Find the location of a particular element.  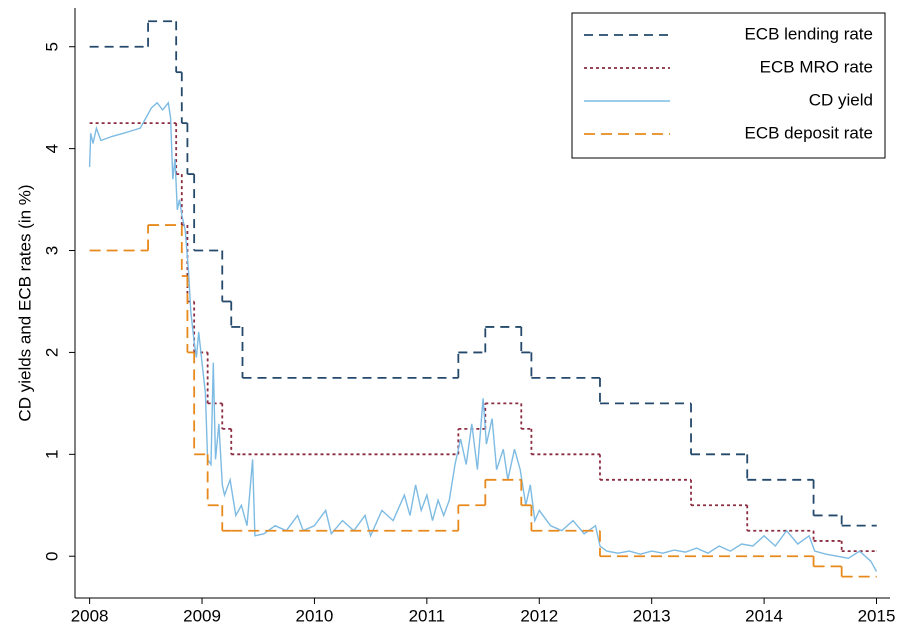

x-tick-label: 2009 is located at coordinates (202, 615).